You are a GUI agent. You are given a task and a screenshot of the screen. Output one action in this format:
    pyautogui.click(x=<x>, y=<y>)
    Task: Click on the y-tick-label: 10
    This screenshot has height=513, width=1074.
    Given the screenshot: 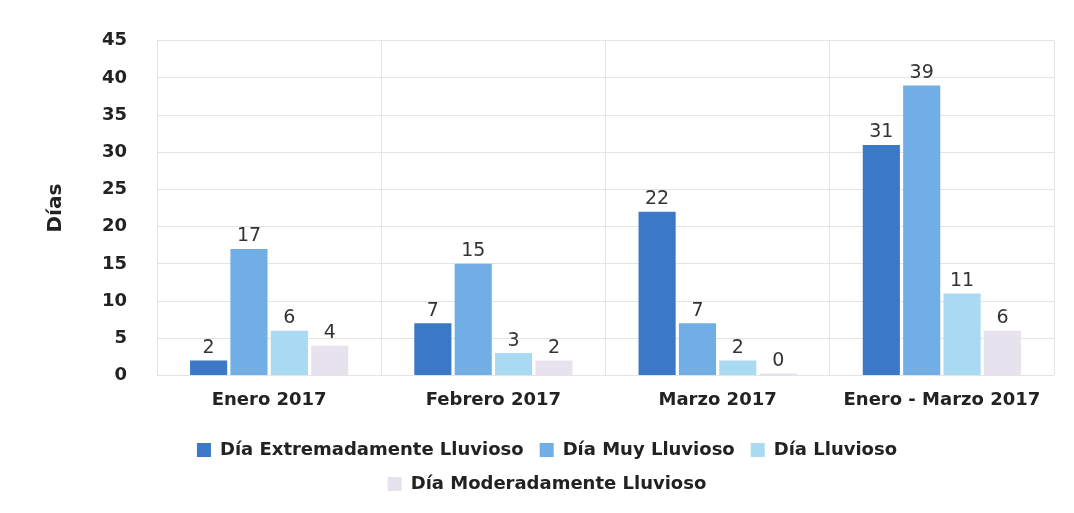 What is the action you would take?
    pyautogui.click(x=114, y=299)
    